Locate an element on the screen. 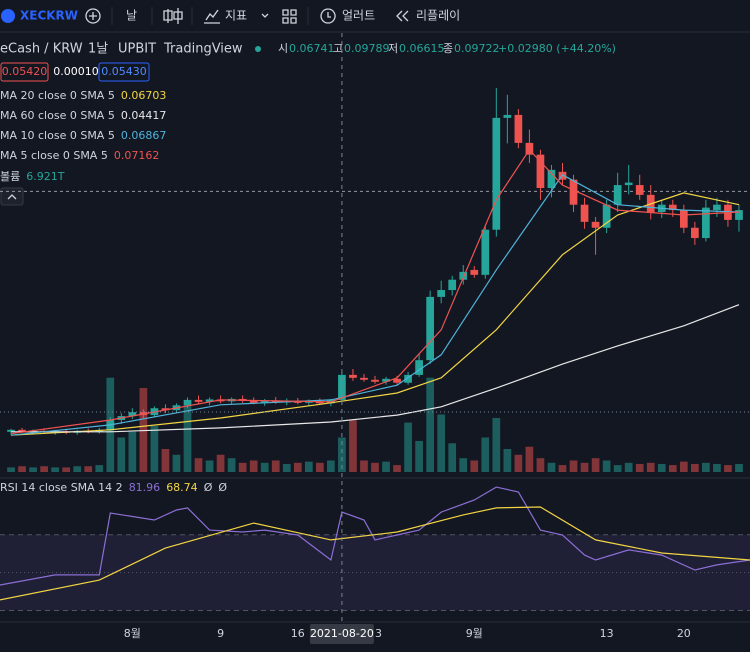 This screenshot has width=750, height=652. alert-button: 얼러트 is located at coordinates (358, 16).